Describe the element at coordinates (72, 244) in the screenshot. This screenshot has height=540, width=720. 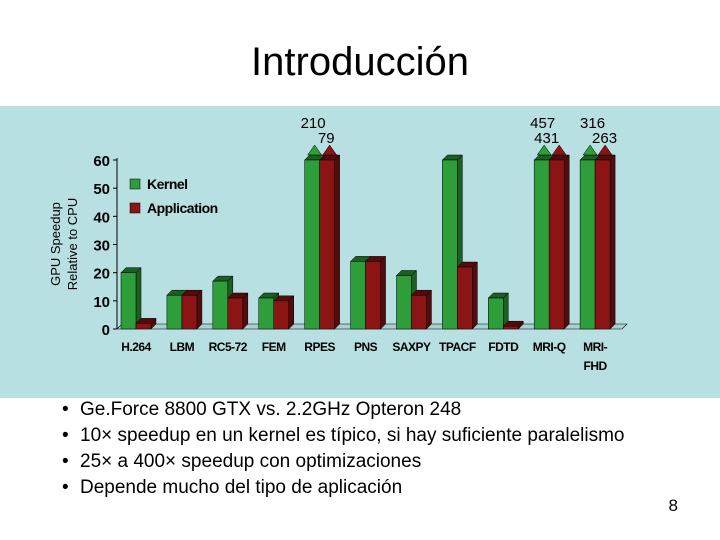
I see `y-axis-label: Relative to CPU` at that location.